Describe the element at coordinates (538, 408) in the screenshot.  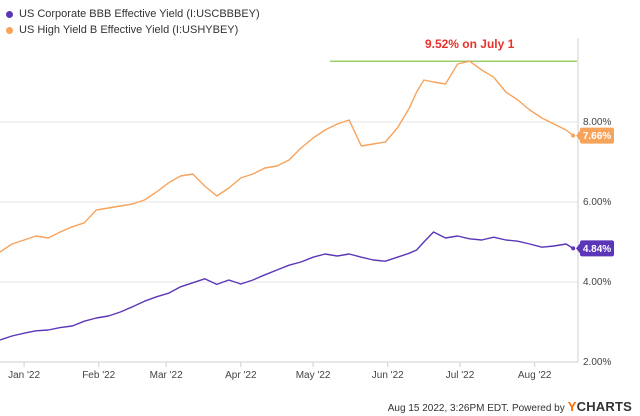
I see `powered-by: Powered by` at that location.